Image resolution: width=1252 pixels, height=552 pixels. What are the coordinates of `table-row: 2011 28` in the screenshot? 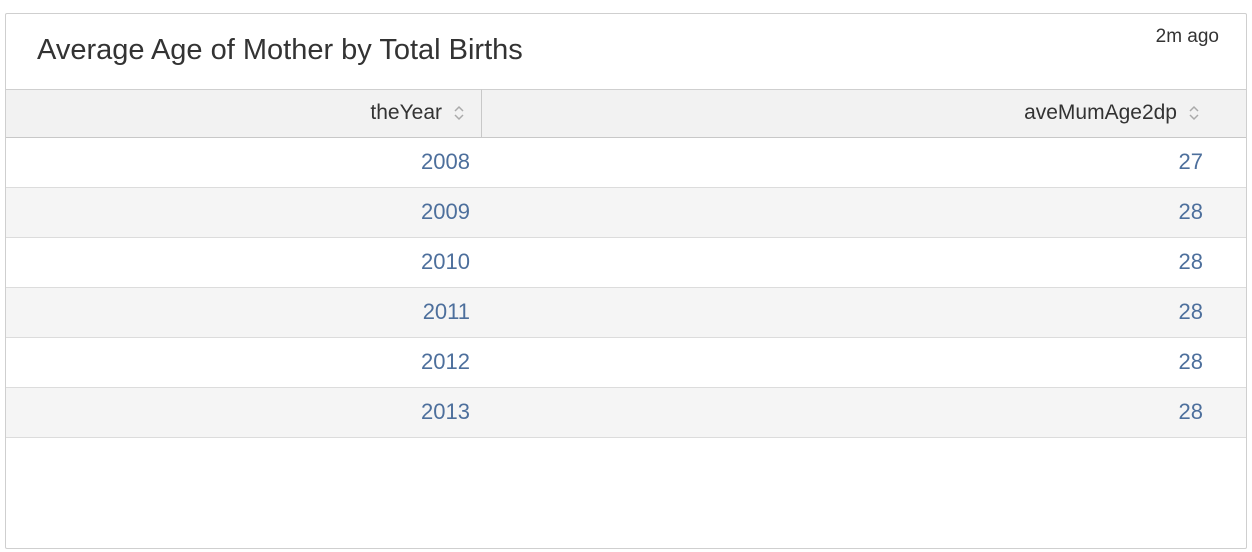 It's located at (626, 313).